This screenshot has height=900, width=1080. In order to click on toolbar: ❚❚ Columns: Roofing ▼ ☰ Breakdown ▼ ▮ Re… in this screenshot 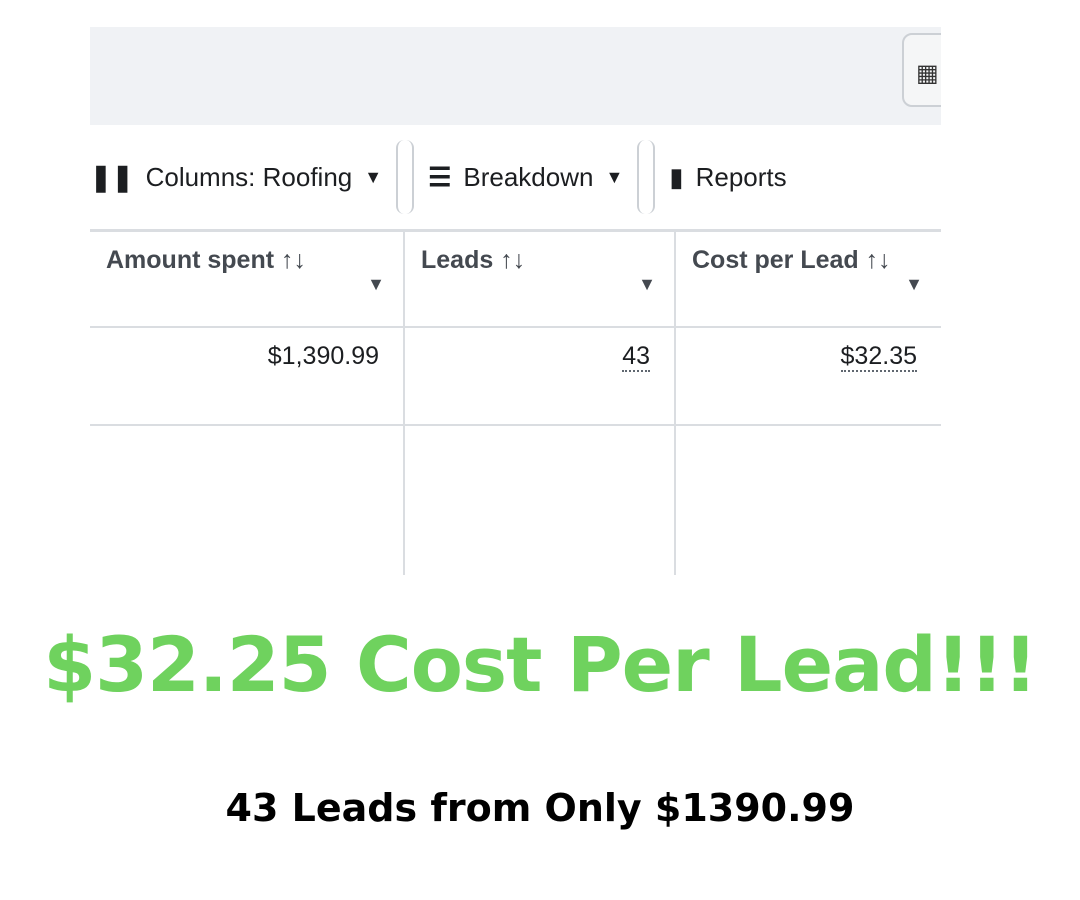, I will do `click(445, 177)`.